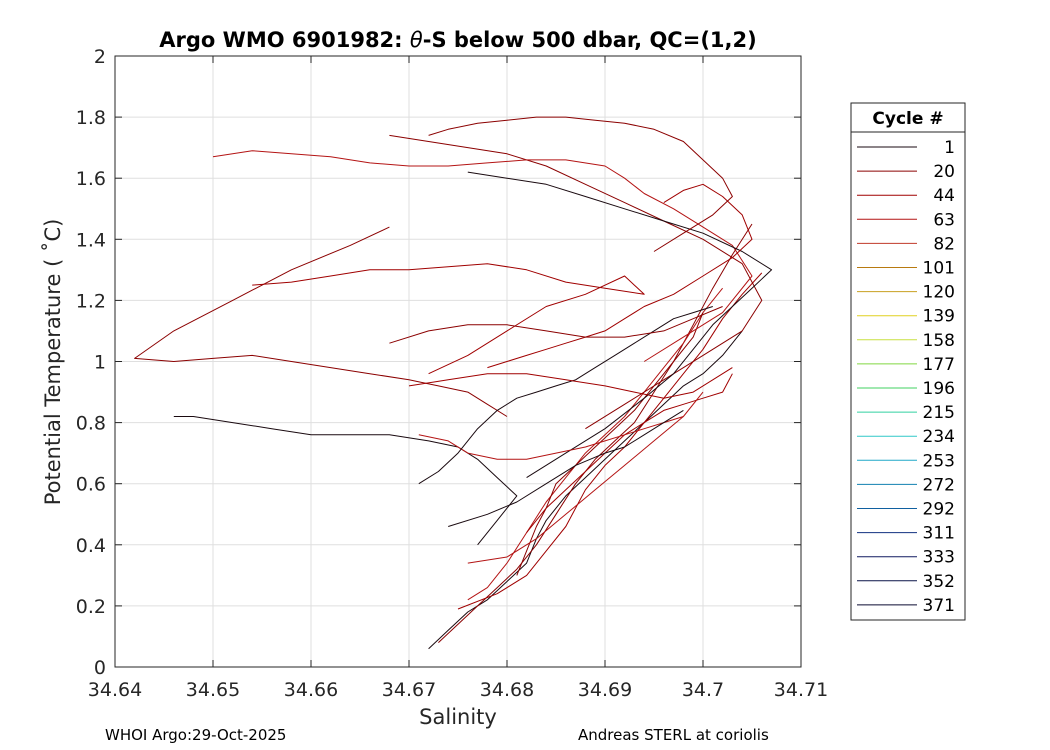 The height and width of the screenshot is (750, 1050). I want to click on legend-label: 139, so click(939, 317).